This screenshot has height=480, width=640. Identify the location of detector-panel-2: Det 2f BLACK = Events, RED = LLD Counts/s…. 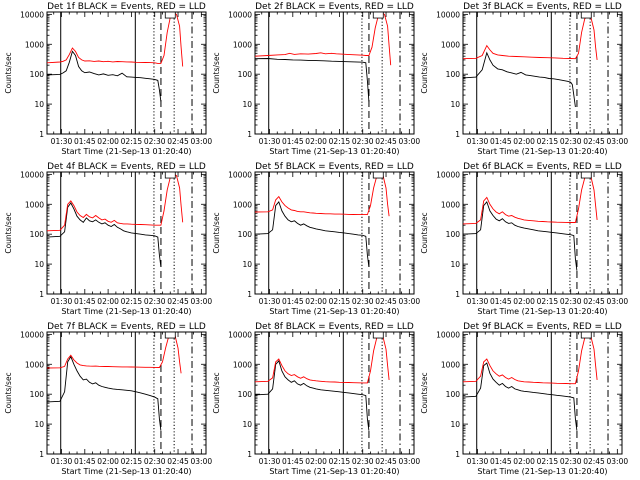
(316, 79).